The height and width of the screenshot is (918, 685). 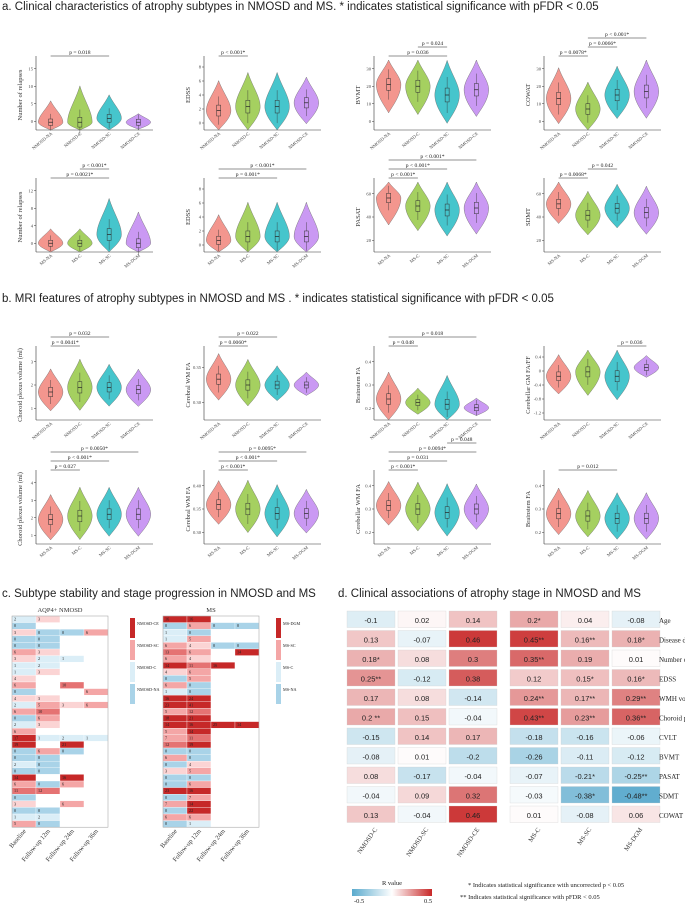 I want to click on ms-cell-value: 18, so click(x=167, y=718).